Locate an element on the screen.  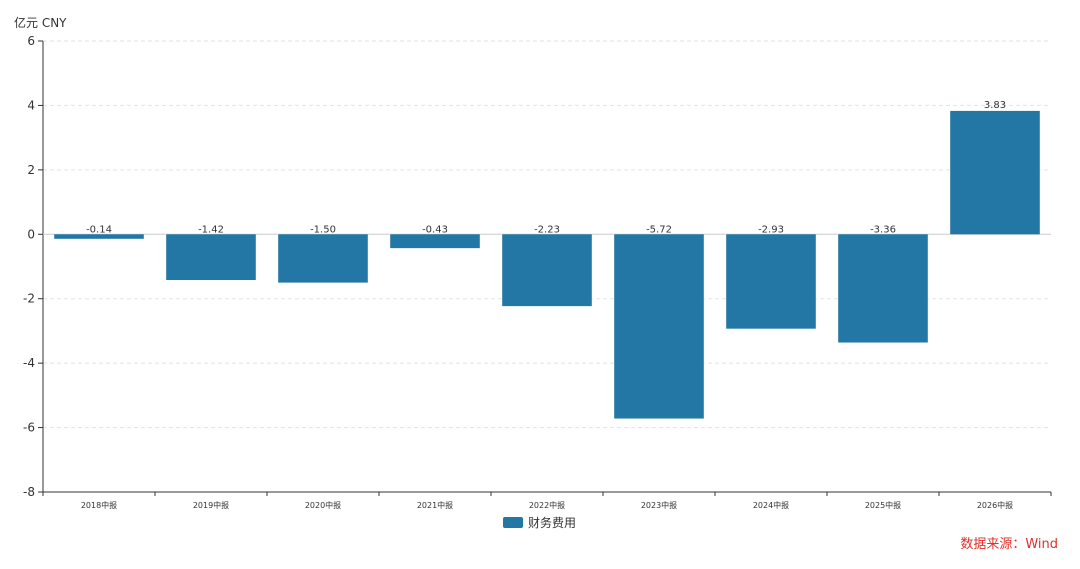
y-tick-label: -6 is located at coordinates (29, 428).